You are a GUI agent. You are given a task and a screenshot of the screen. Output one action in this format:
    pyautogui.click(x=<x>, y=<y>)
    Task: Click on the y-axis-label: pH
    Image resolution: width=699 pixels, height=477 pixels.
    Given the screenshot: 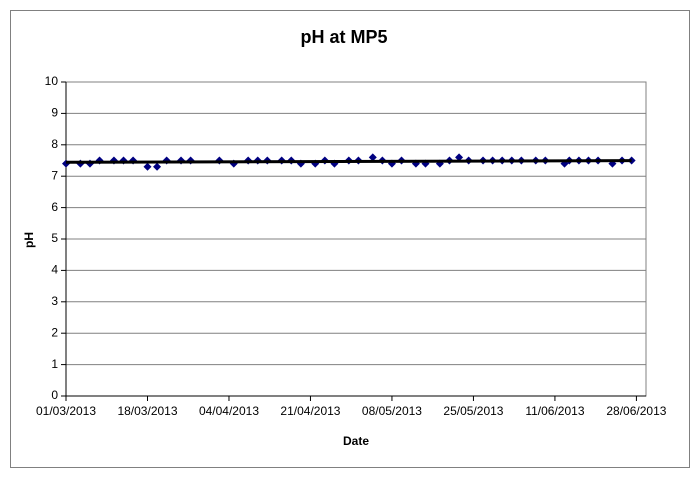 What is the action you would take?
    pyautogui.click(x=29, y=240)
    